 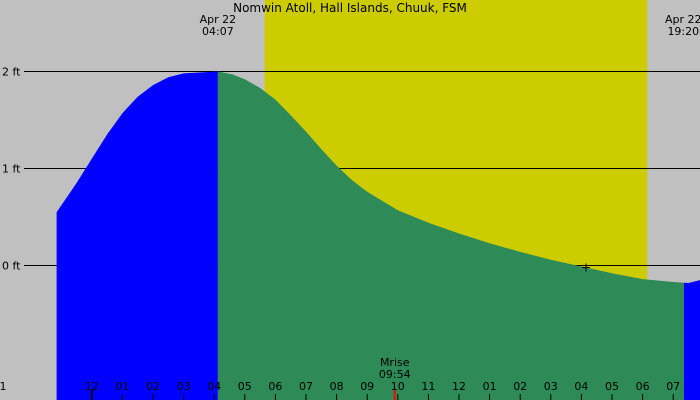 What do you see at coordinates (398, 386) in the screenshot?
I see `x-tick-label: 10` at bounding box center [398, 386].